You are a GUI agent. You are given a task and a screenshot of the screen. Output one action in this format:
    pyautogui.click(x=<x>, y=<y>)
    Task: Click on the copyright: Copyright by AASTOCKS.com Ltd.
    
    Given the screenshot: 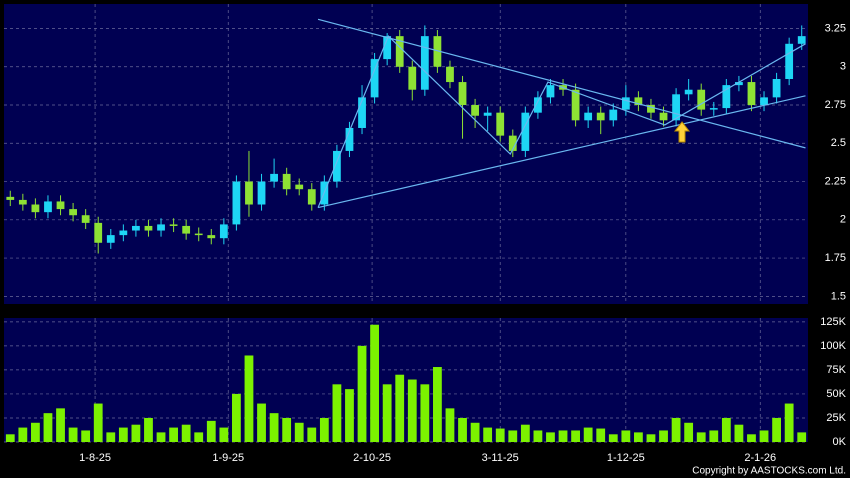 What is the action you would take?
    pyautogui.click(x=769, y=471)
    